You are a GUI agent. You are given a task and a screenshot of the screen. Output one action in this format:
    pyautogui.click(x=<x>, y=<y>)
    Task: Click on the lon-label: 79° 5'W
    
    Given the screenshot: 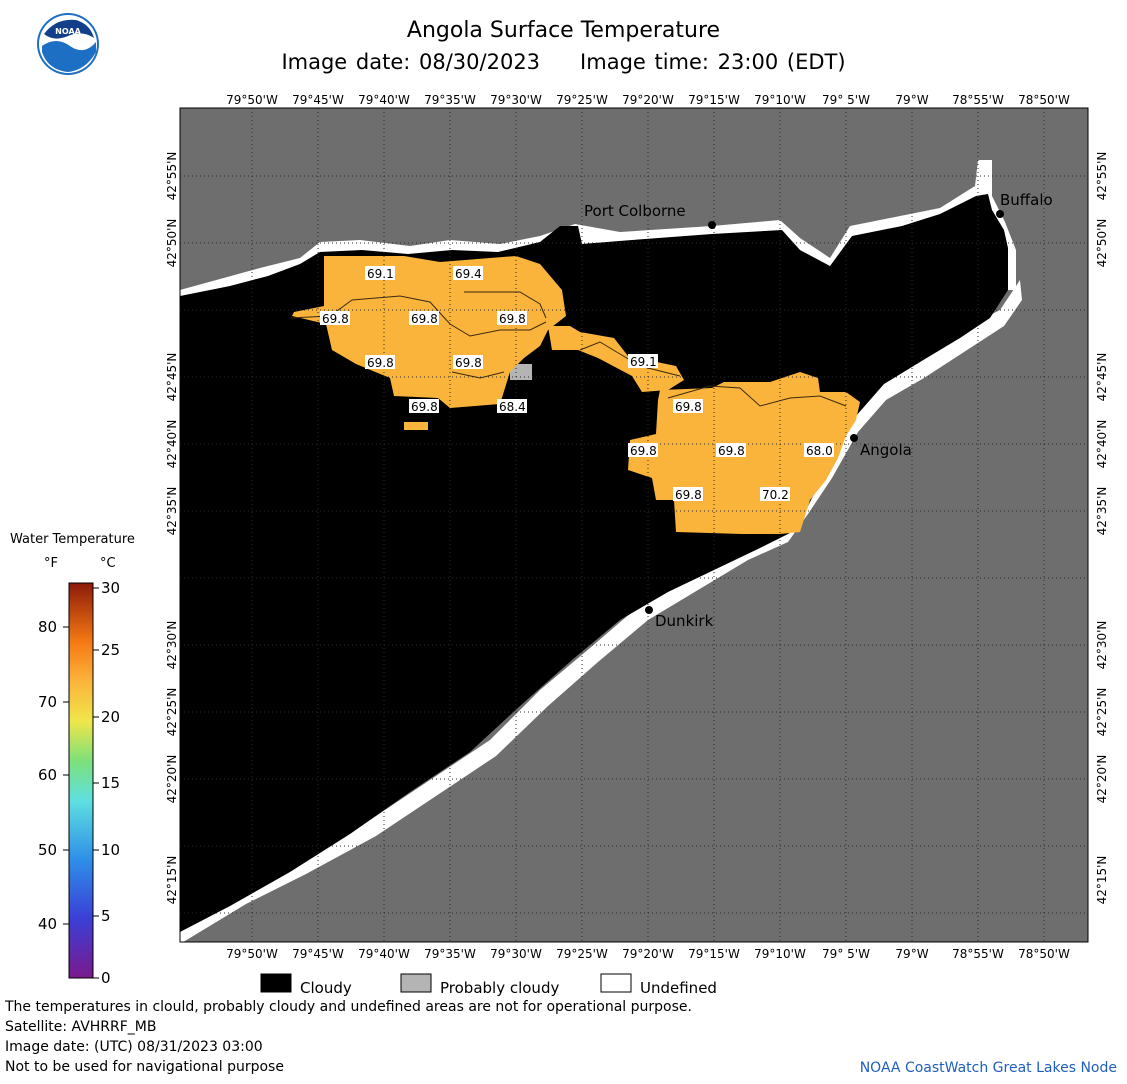 What is the action you would take?
    pyautogui.click(x=846, y=100)
    